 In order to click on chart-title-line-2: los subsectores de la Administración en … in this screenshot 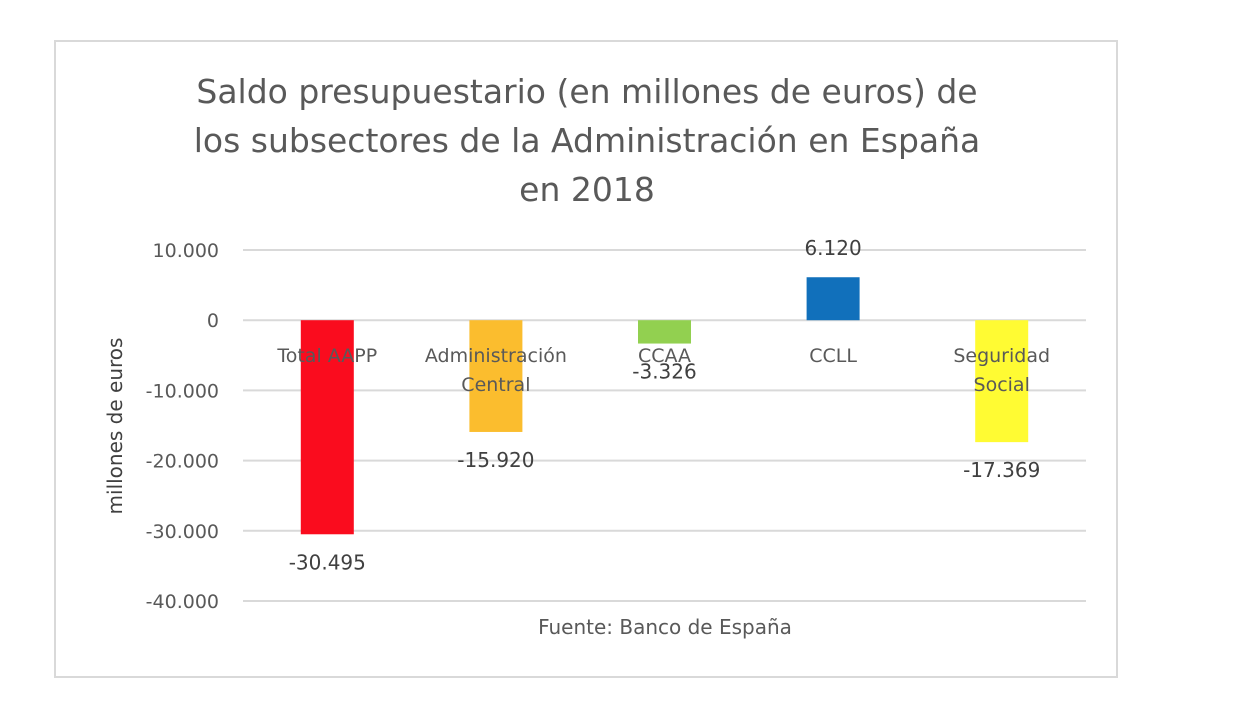, I will do `click(587, 140)`.